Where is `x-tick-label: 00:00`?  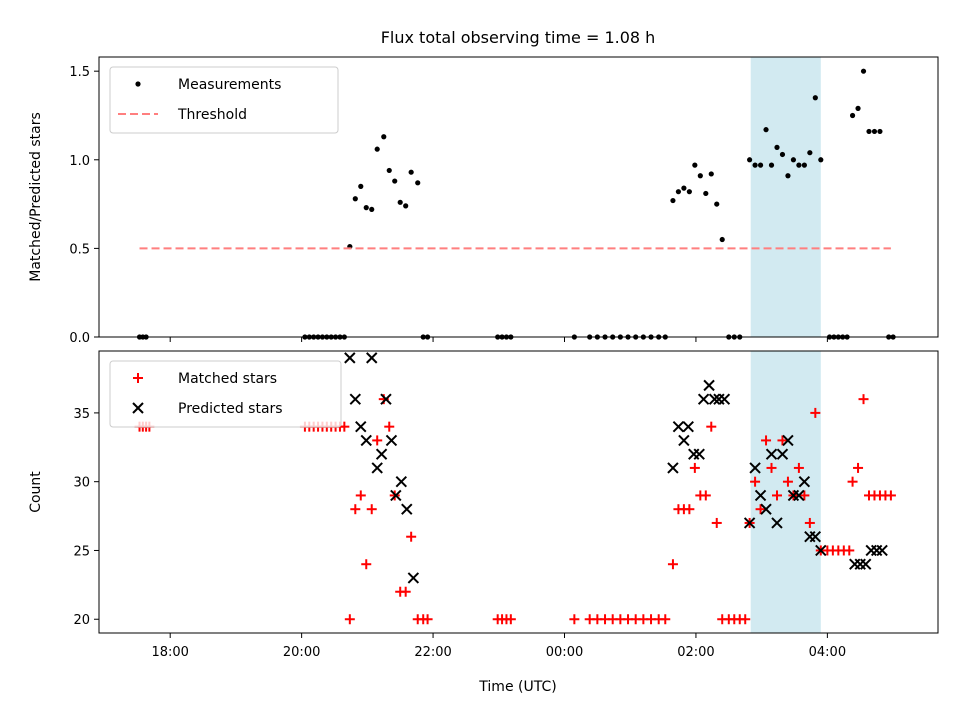
x-tick-label: 00:00 is located at coordinates (564, 652).